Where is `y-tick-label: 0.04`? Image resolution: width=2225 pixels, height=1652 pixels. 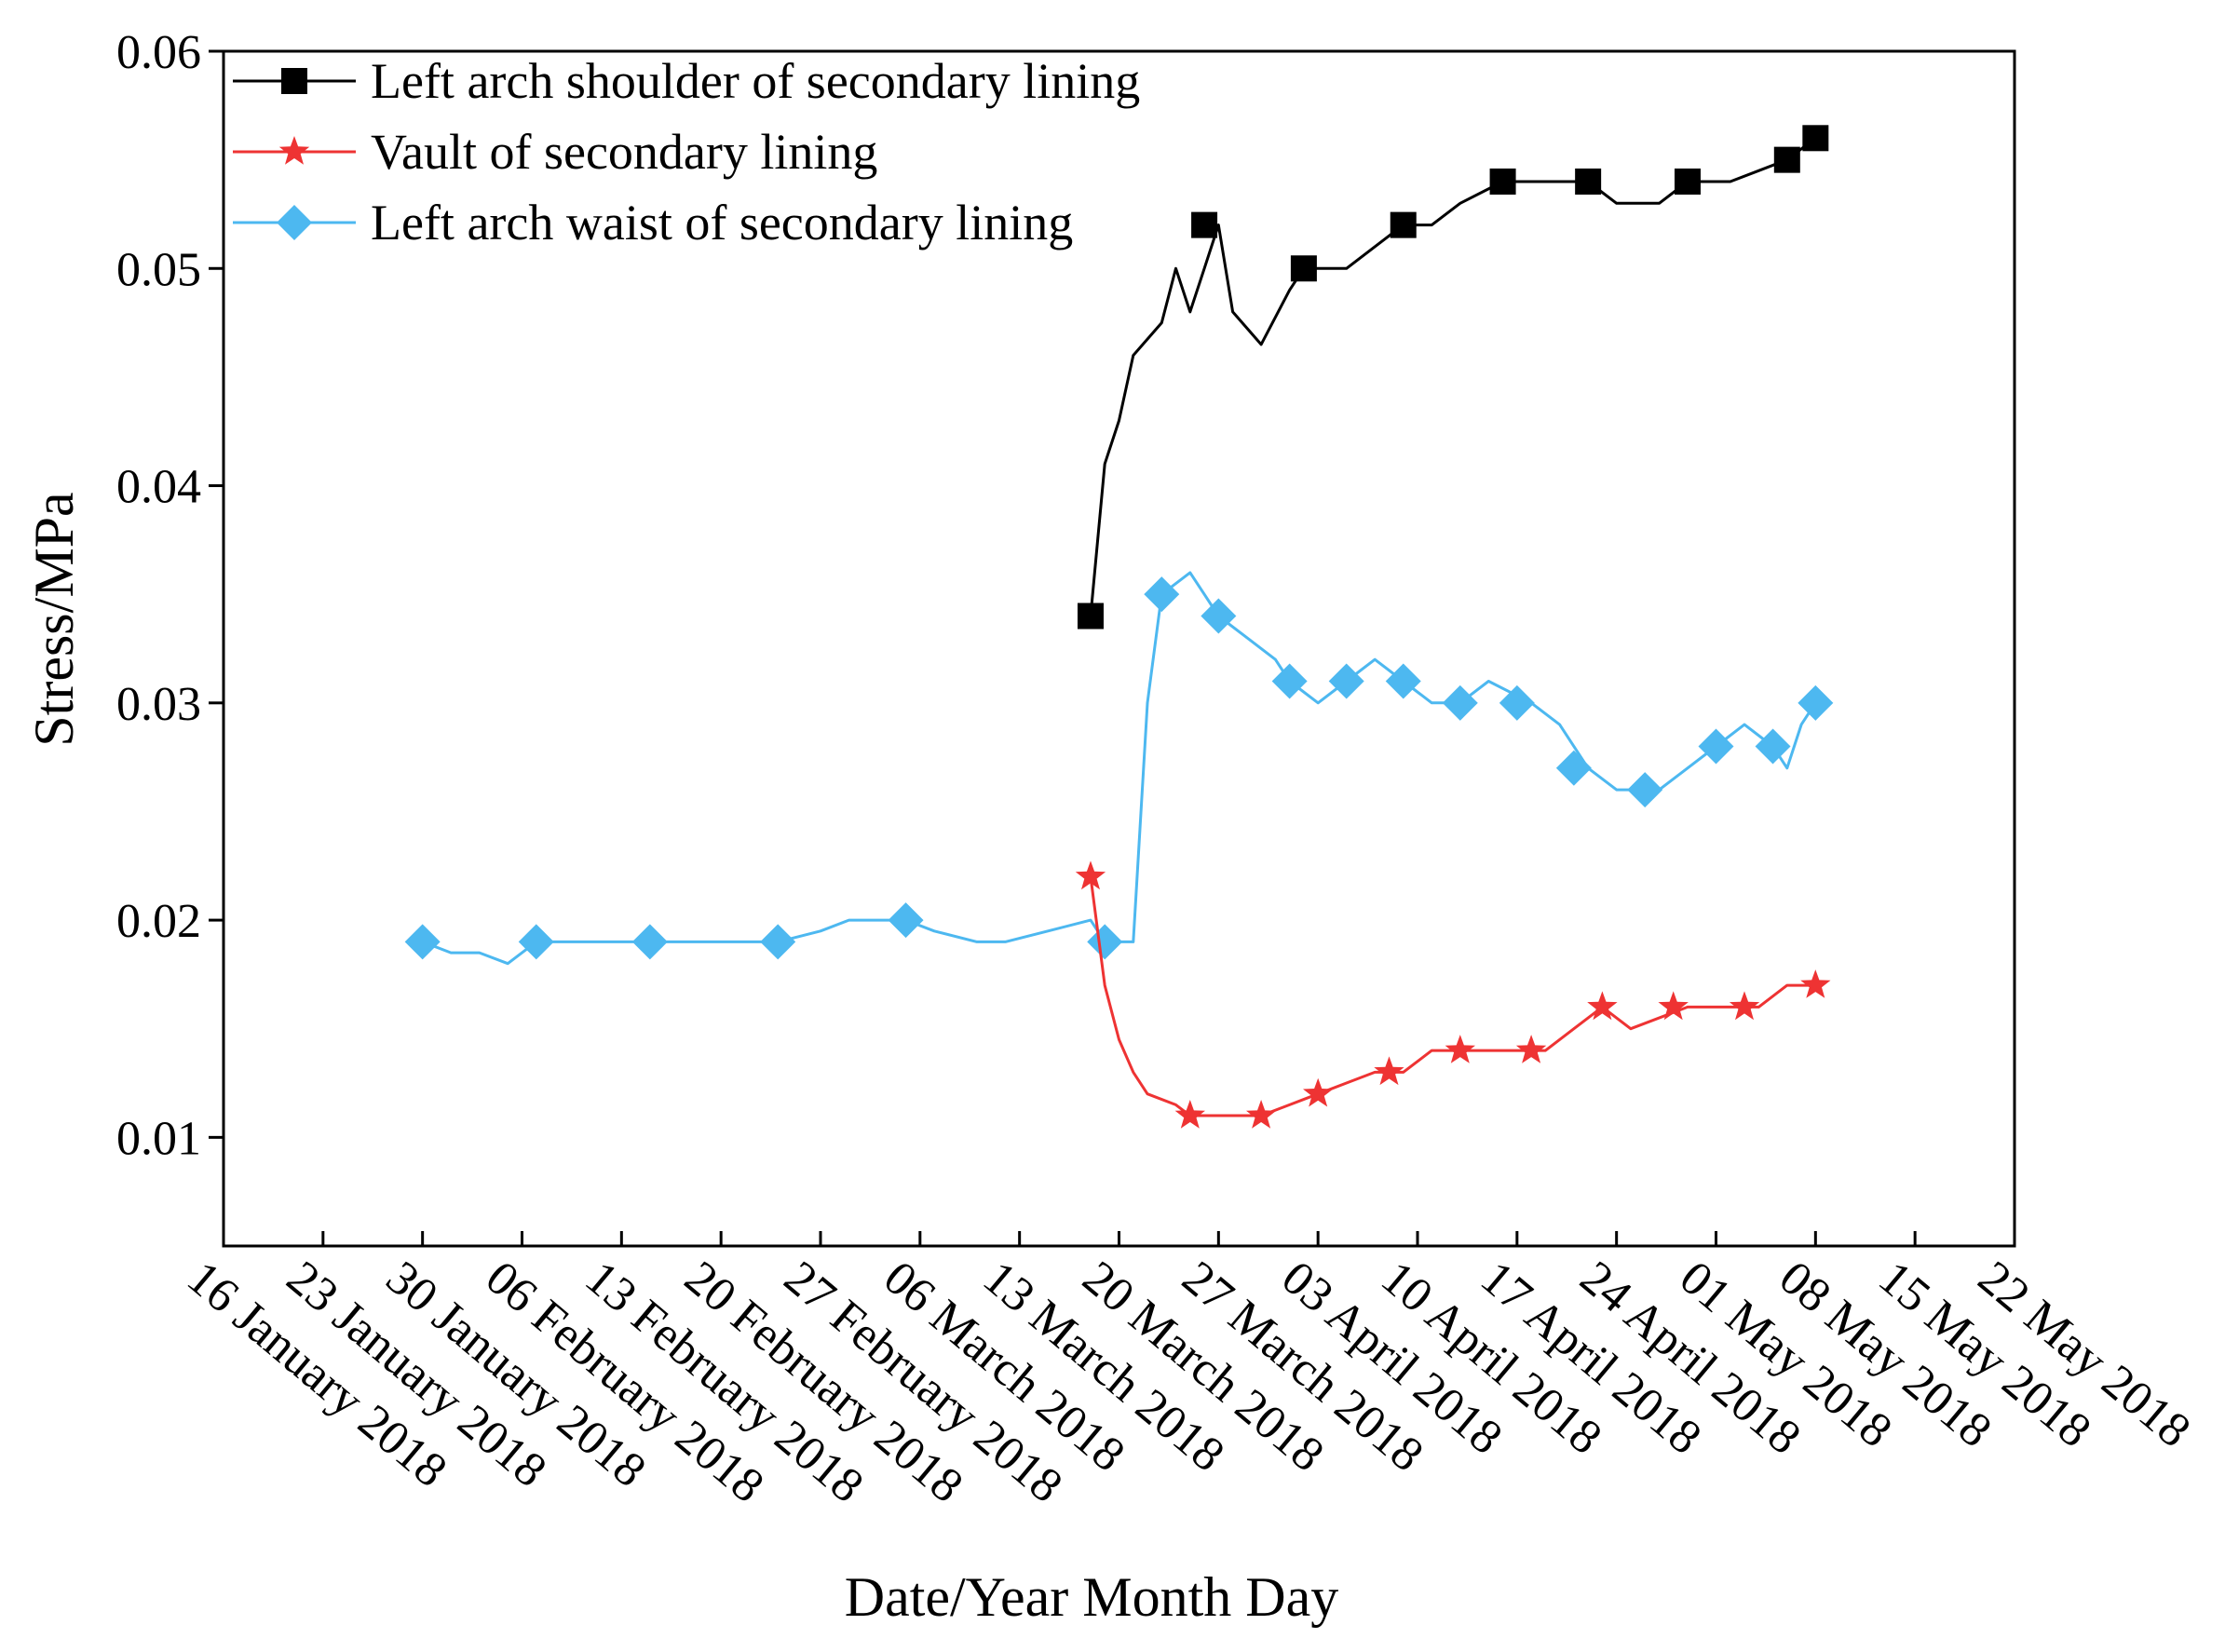 y-tick-label: 0.04 is located at coordinates (158, 487).